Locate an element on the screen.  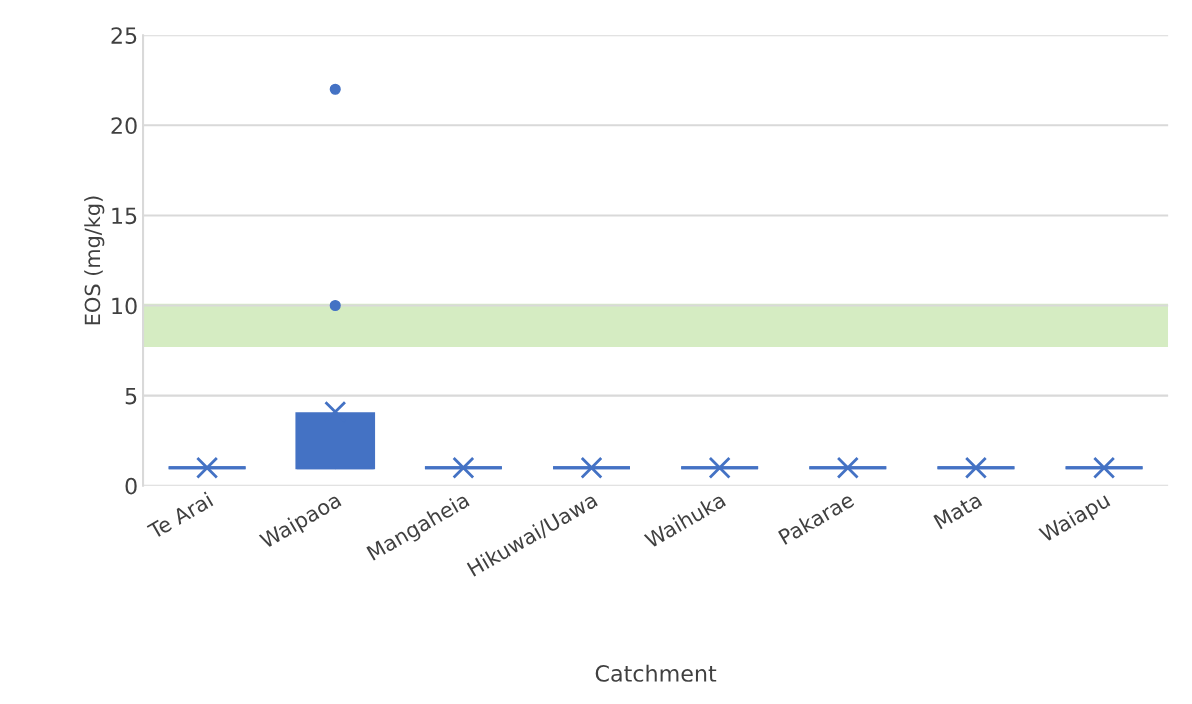
y-tick-label: 10 is located at coordinates (124, 306).